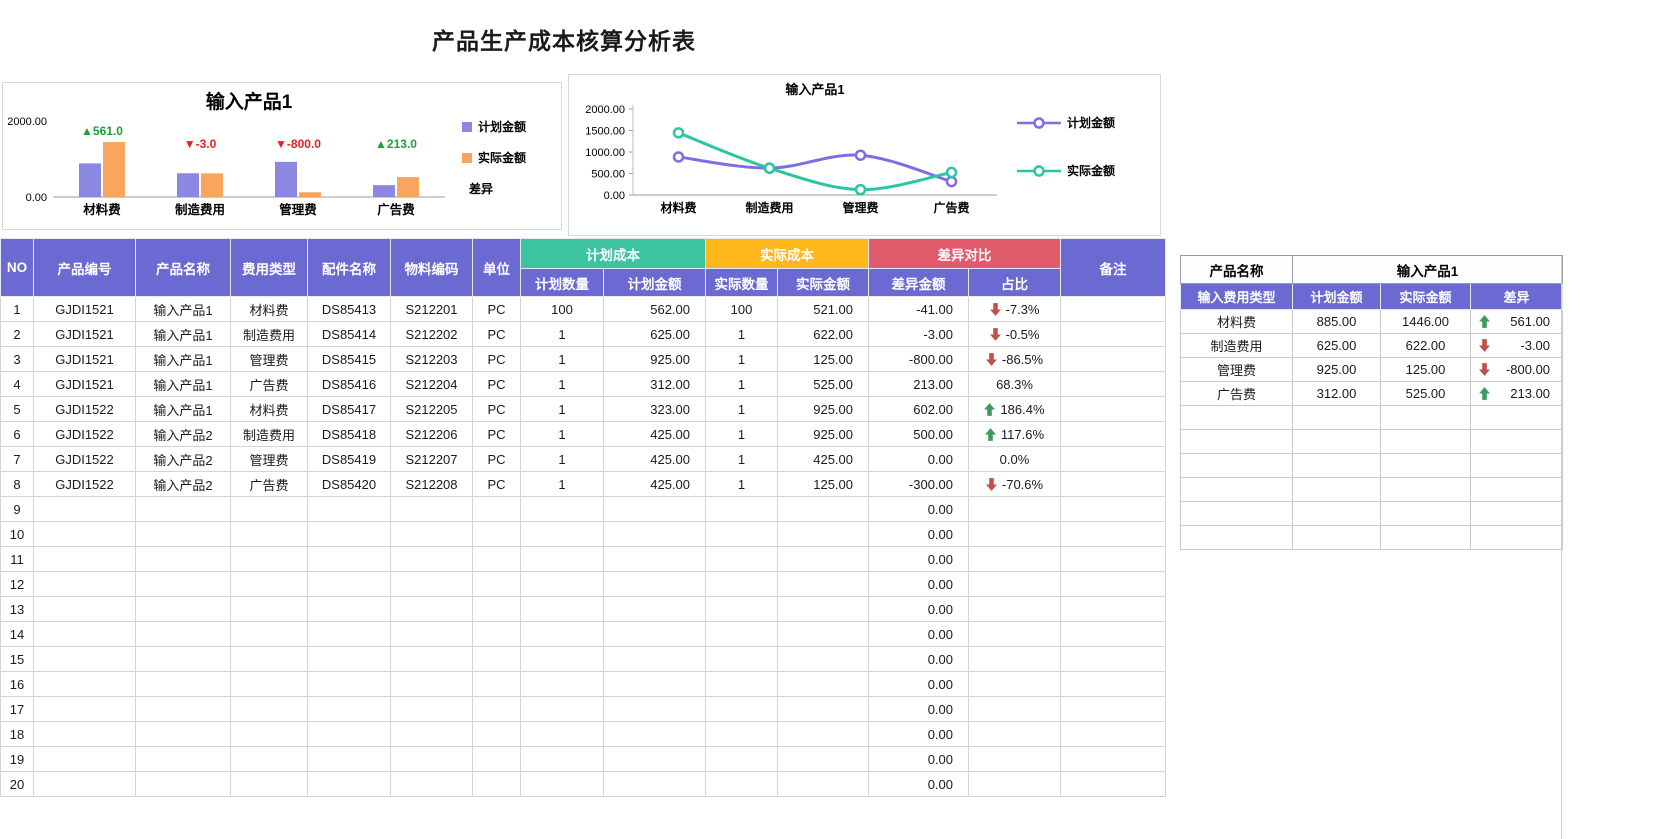 Image resolution: width=1678 pixels, height=839 pixels. Describe the element at coordinates (1516, 345) in the screenshot. I see `cell-diff: -3.00` at that location.